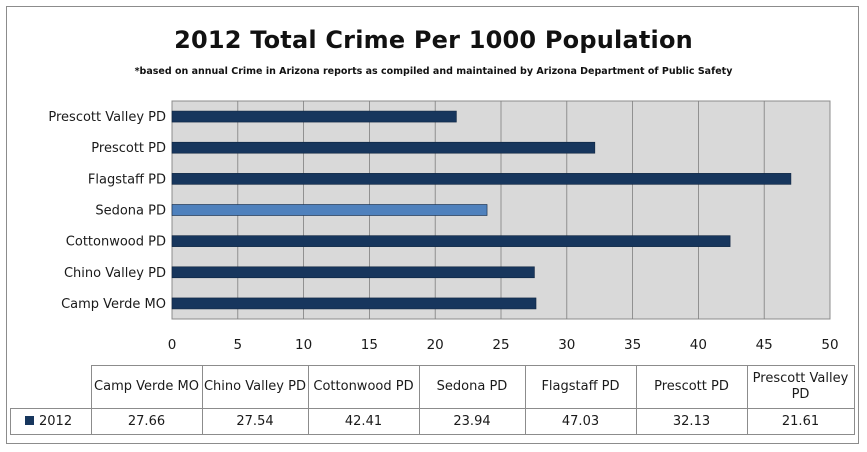 This screenshot has height=452, width=867. What do you see at coordinates (172, 345) in the screenshot?
I see `x-tick-label: 0` at bounding box center [172, 345].